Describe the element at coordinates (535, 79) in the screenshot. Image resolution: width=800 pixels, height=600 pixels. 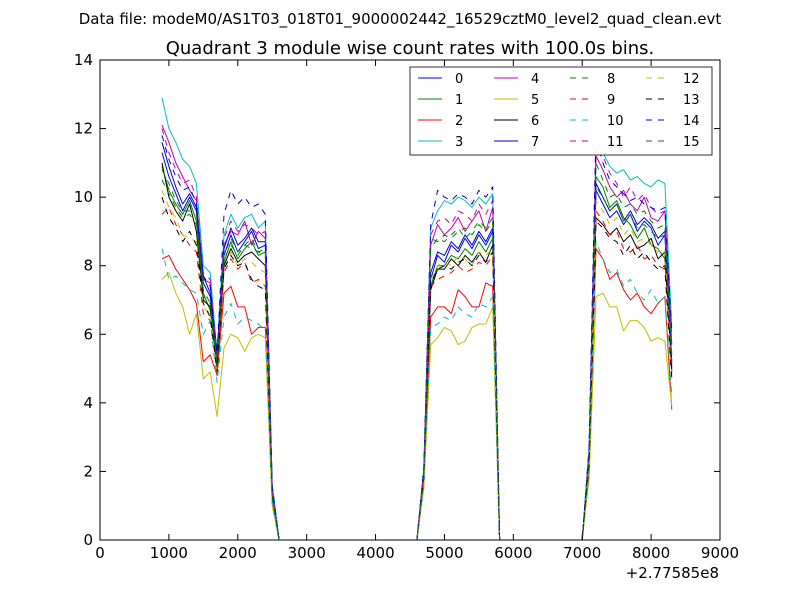
I see `legend-label-4: 4` at that location.